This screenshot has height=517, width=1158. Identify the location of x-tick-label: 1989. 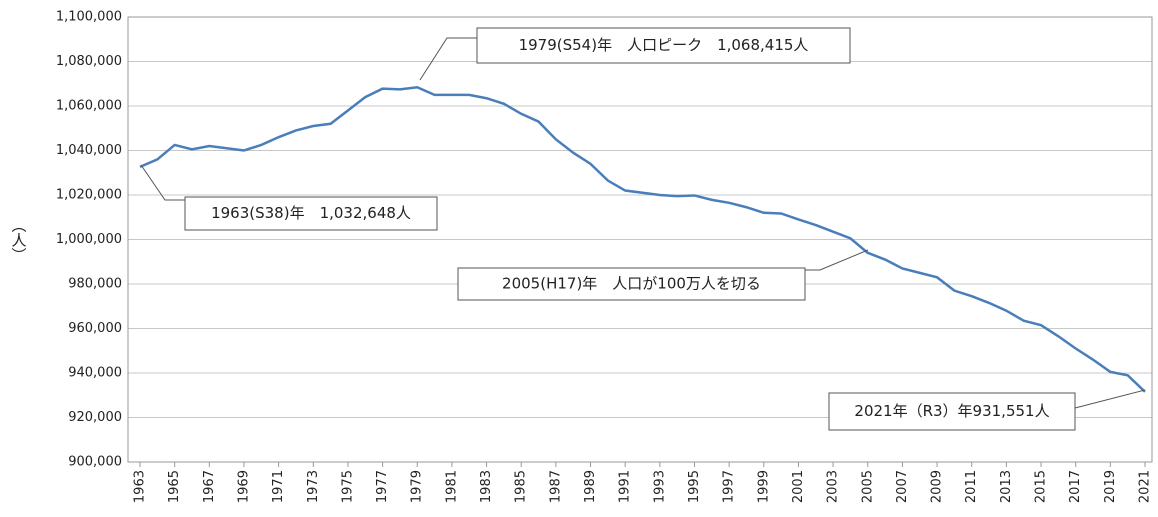
(590, 486).